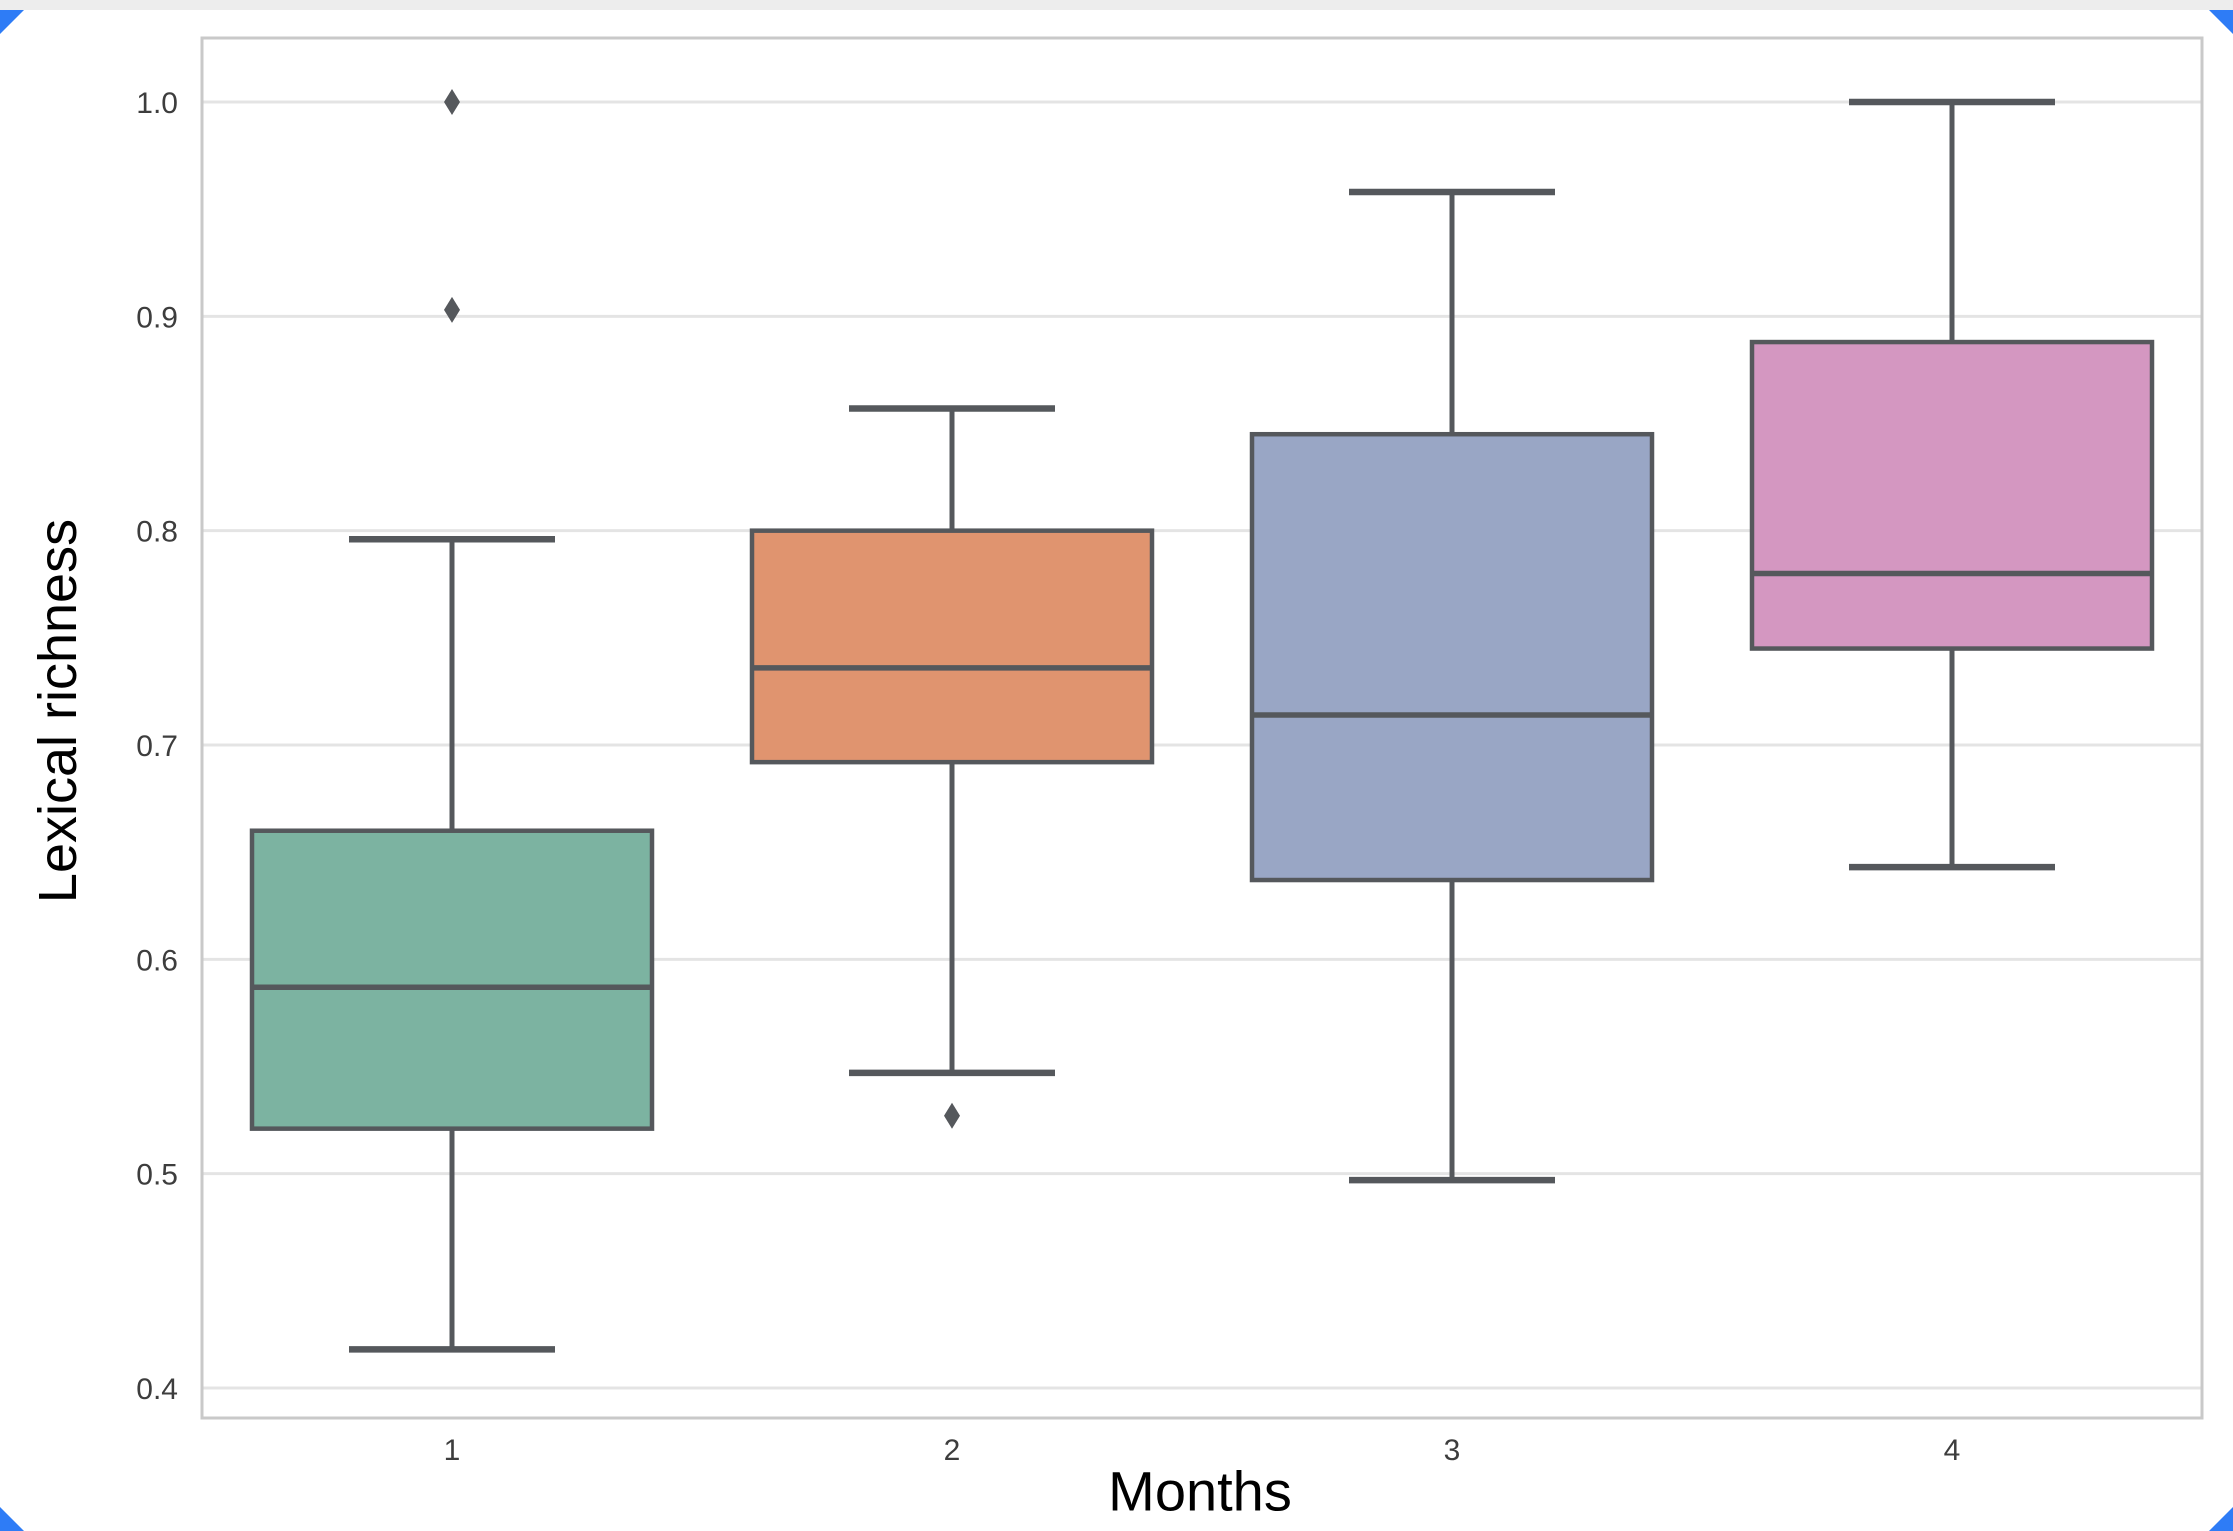 This screenshot has height=1531, width=2233. I want to click on ytick-label-0.8: 0.8, so click(157, 532).